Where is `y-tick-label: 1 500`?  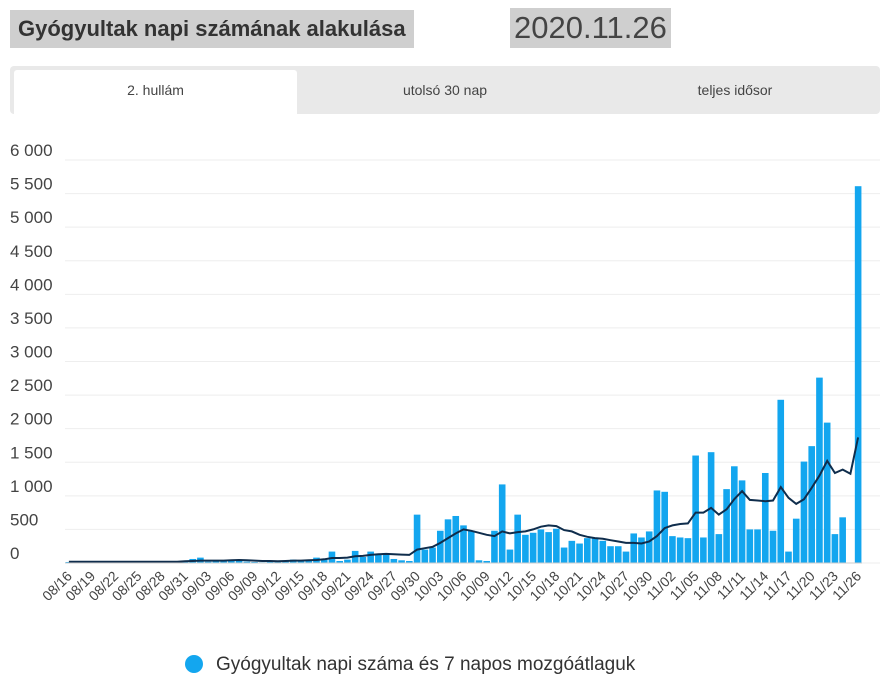
y-tick-label: 1 500 is located at coordinates (31, 452).